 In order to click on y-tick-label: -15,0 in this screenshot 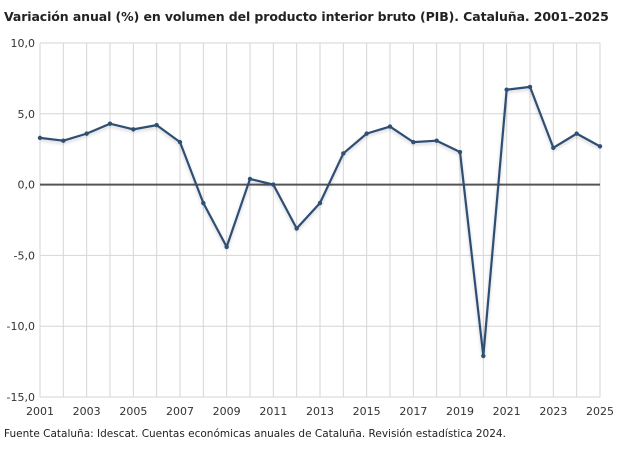, I will do `click(21, 397)`.